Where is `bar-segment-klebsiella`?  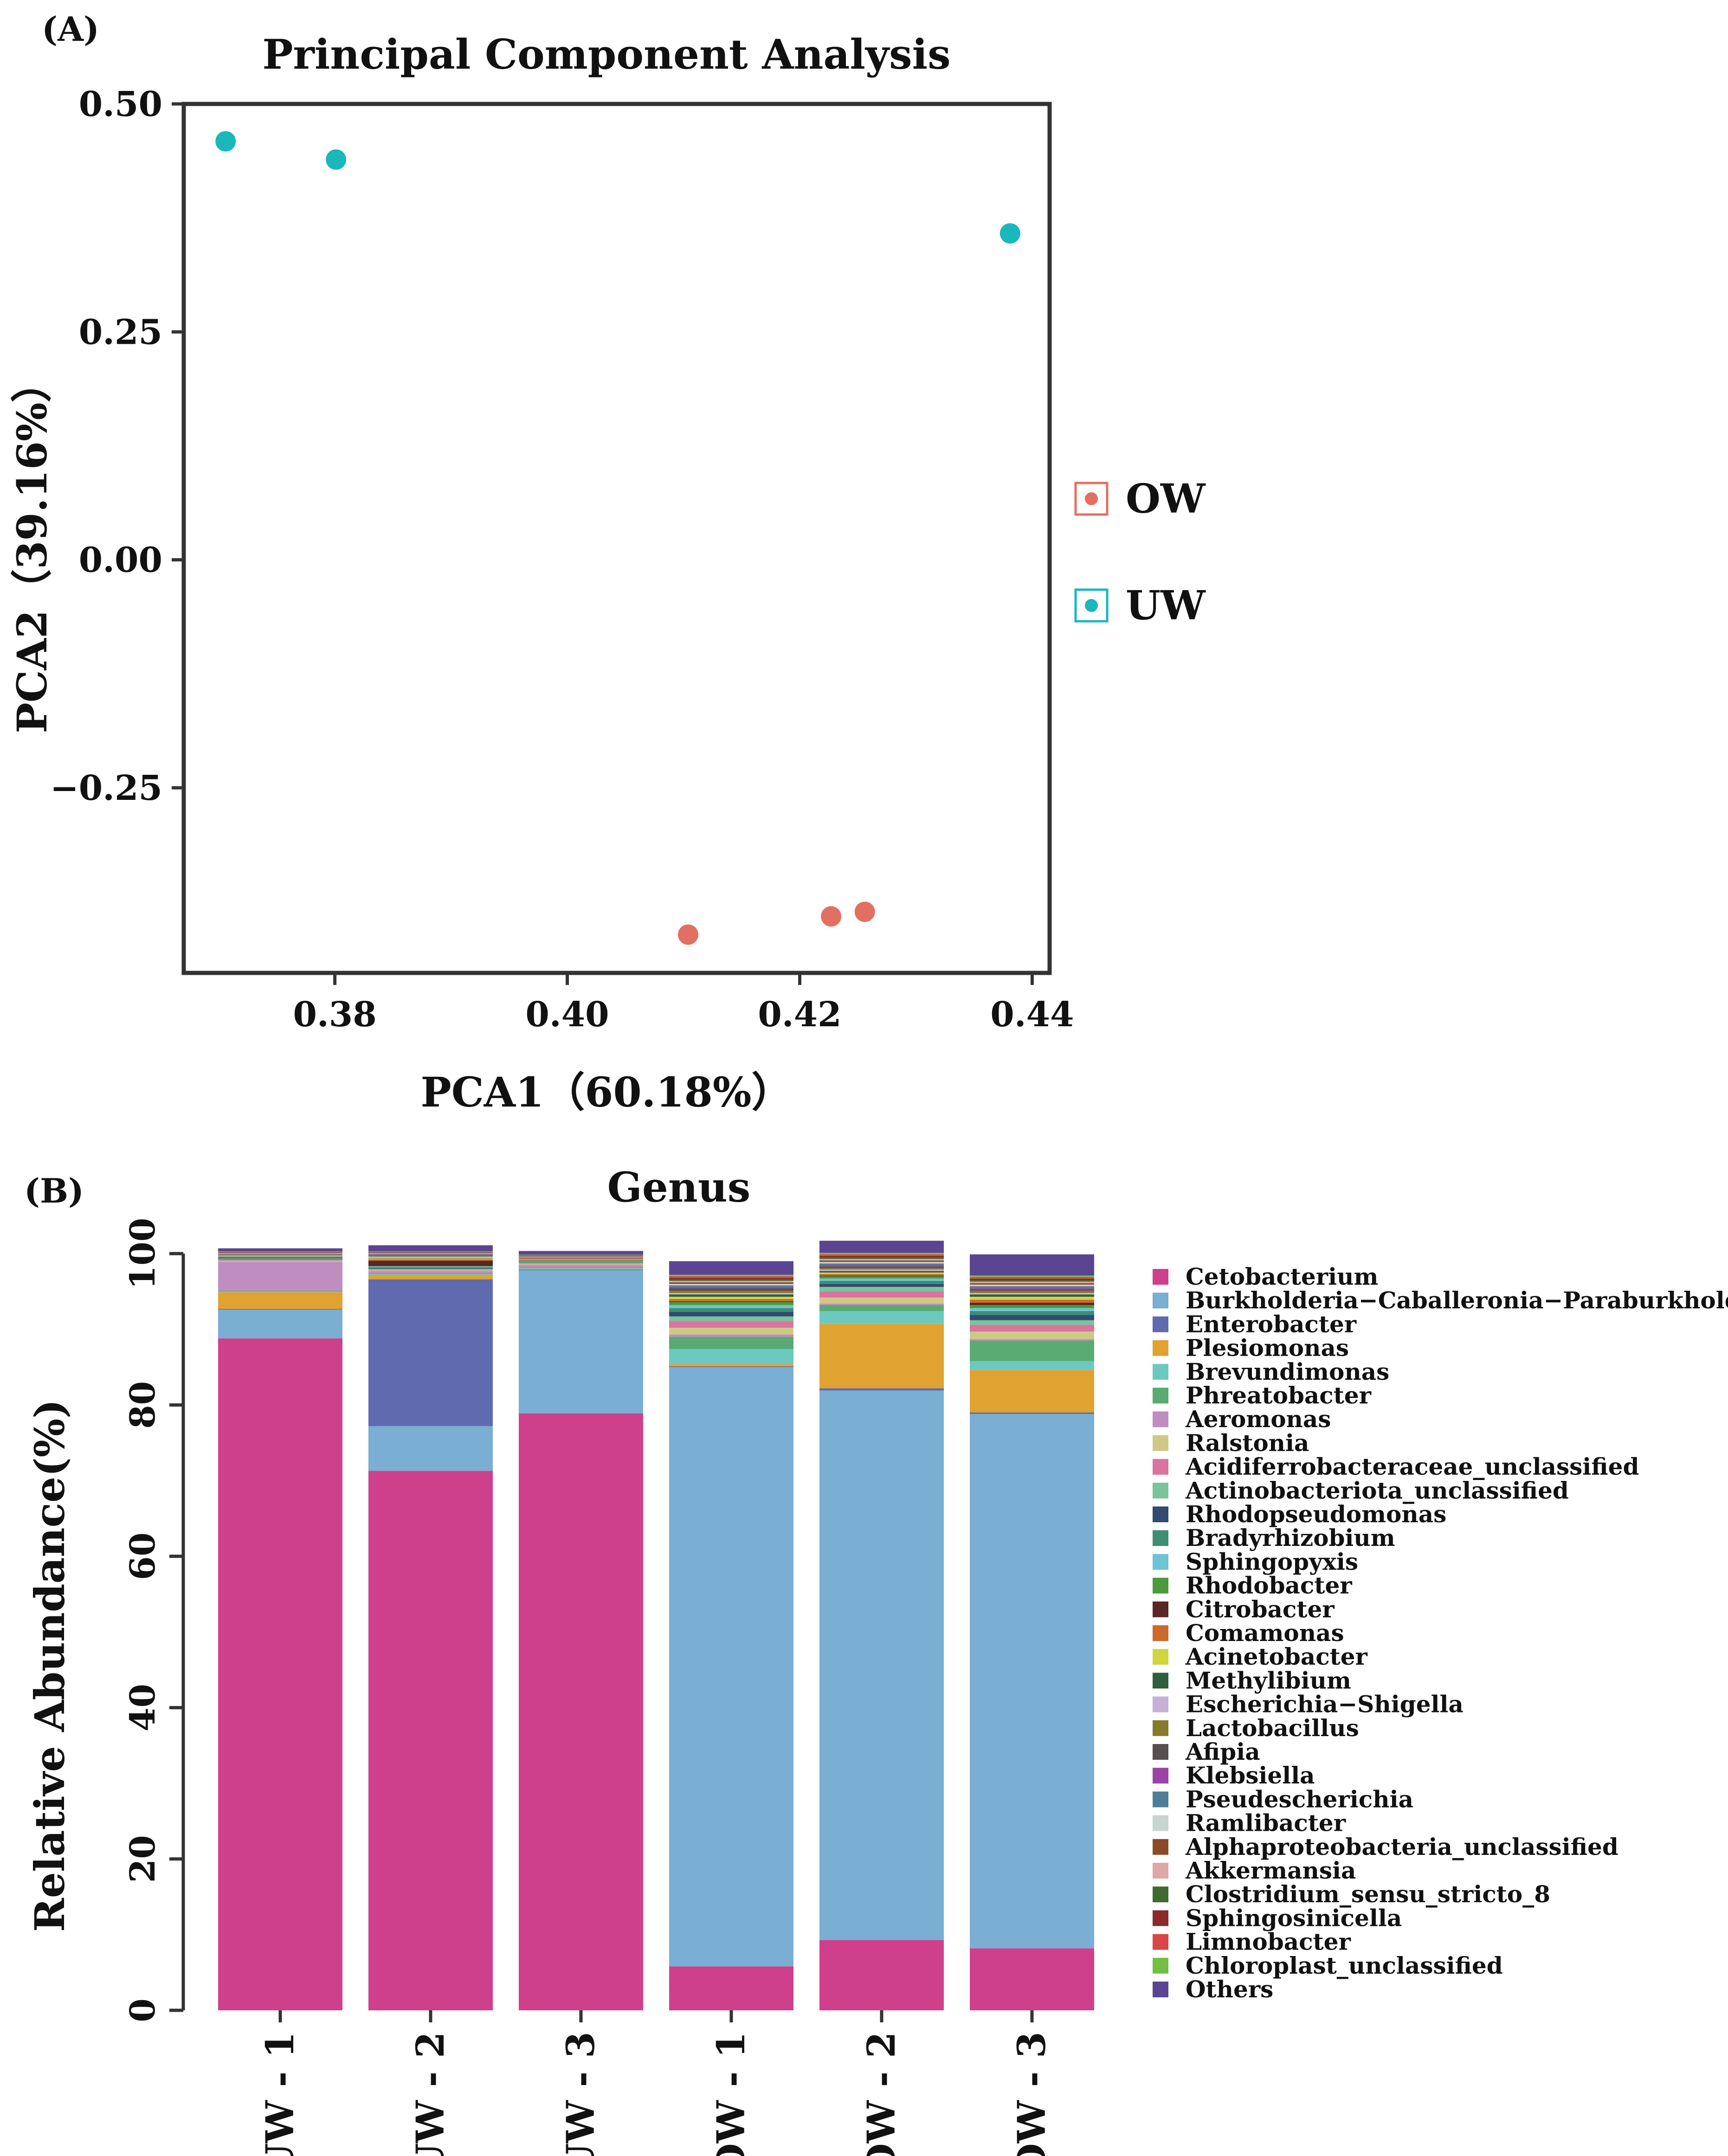 bar-segment-klebsiella is located at coordinates (1032, 1288).